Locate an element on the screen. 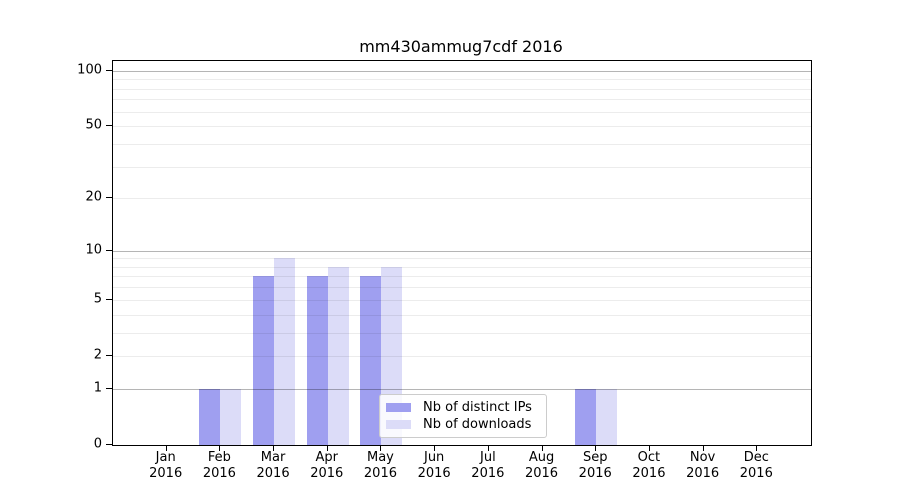  x-tick-aug-2016 is located at coordinates (542, 448).